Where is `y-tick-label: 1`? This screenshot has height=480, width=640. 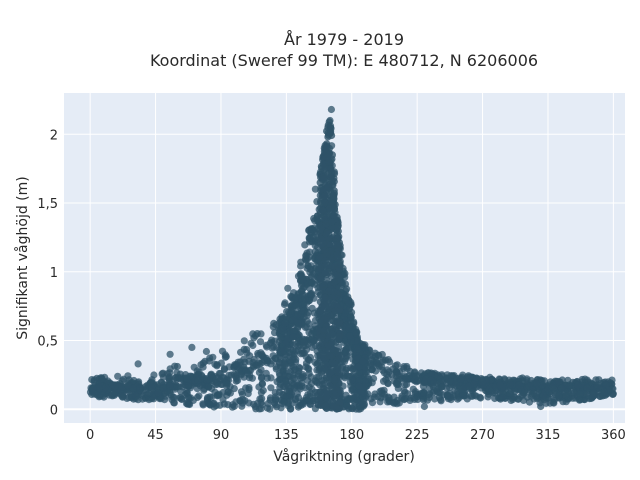 y-tick-label: 1 is located at coordinates (54, 273).